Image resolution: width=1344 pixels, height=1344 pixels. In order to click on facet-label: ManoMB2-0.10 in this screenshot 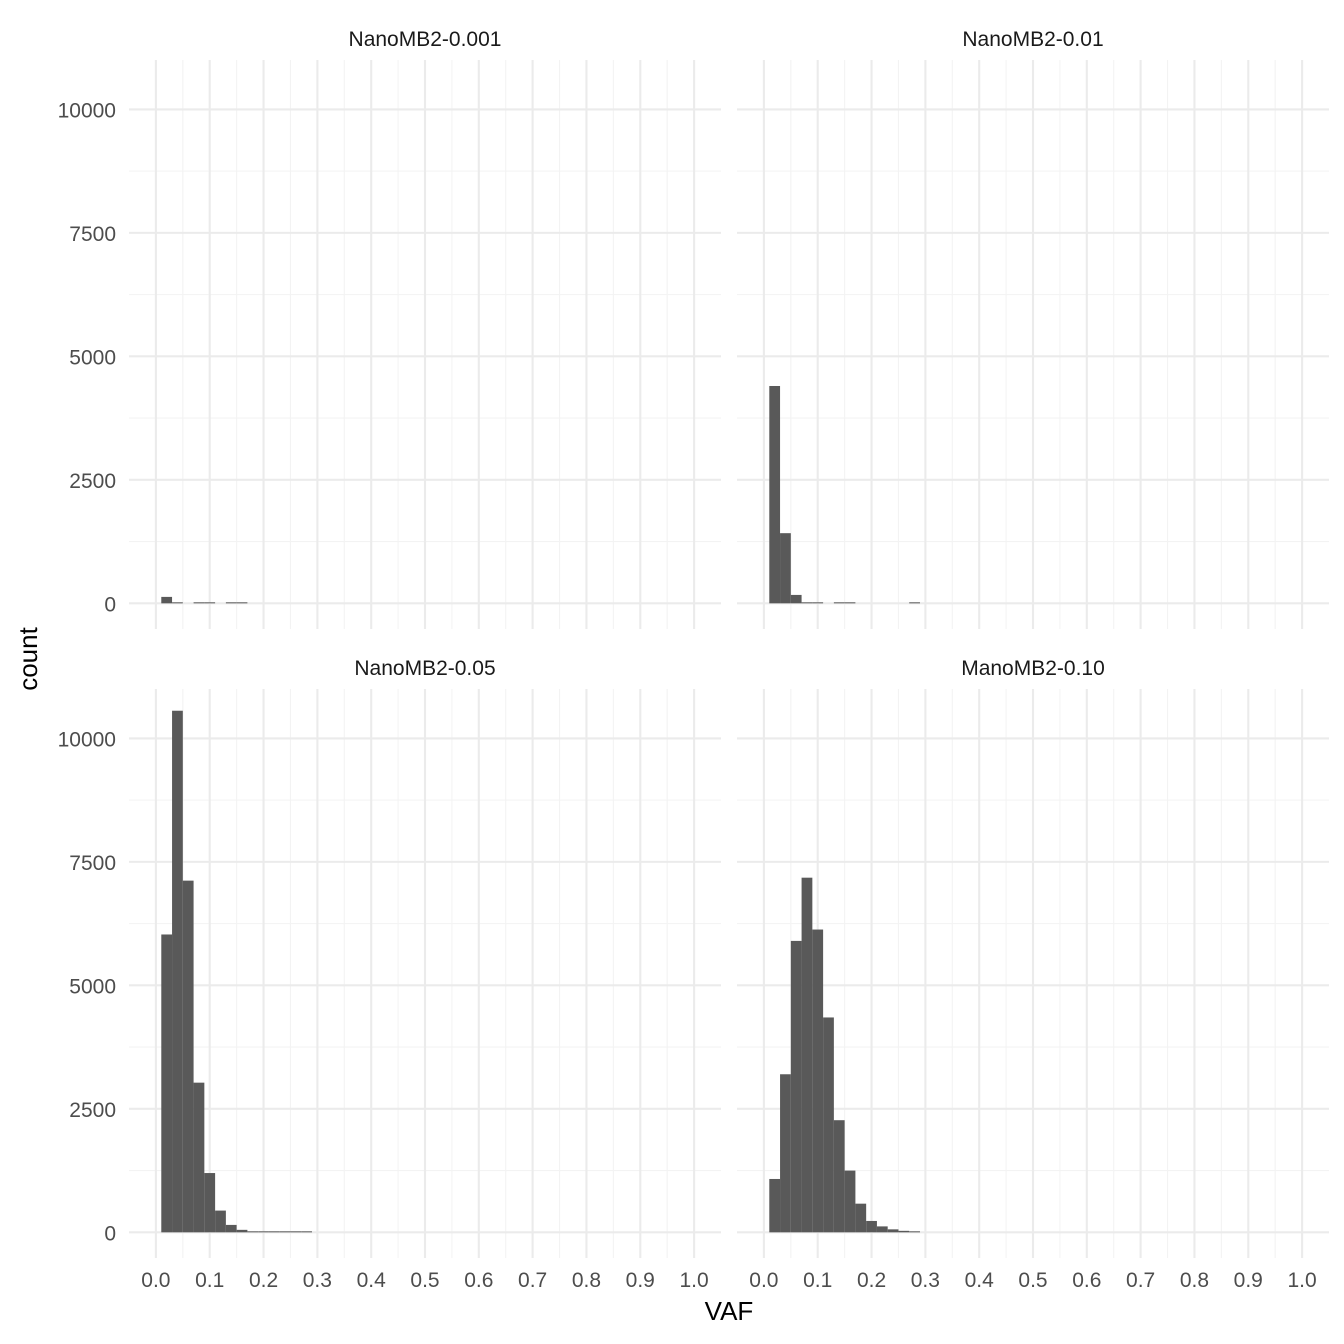, I will do `click(1033, 668)`.